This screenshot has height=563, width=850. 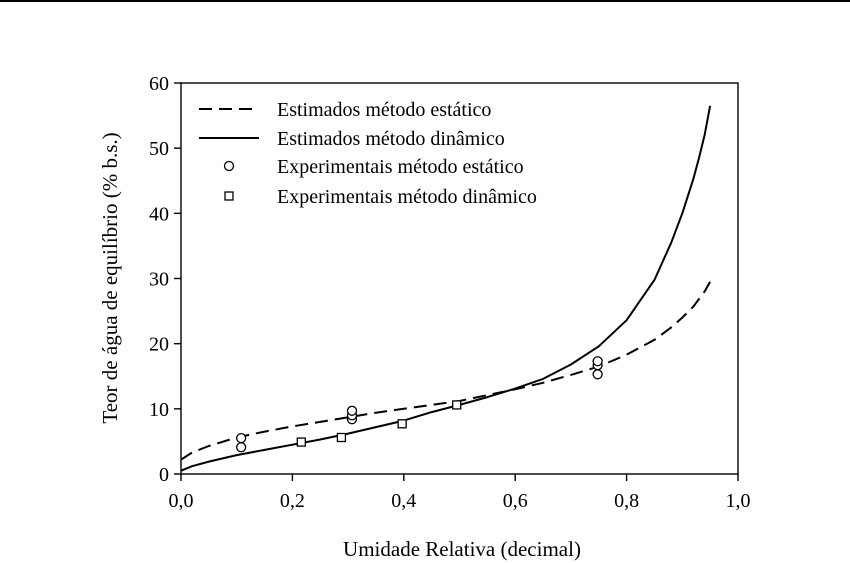 I want to click on x-tick-label: 0,6, so click(x=515, y=501).